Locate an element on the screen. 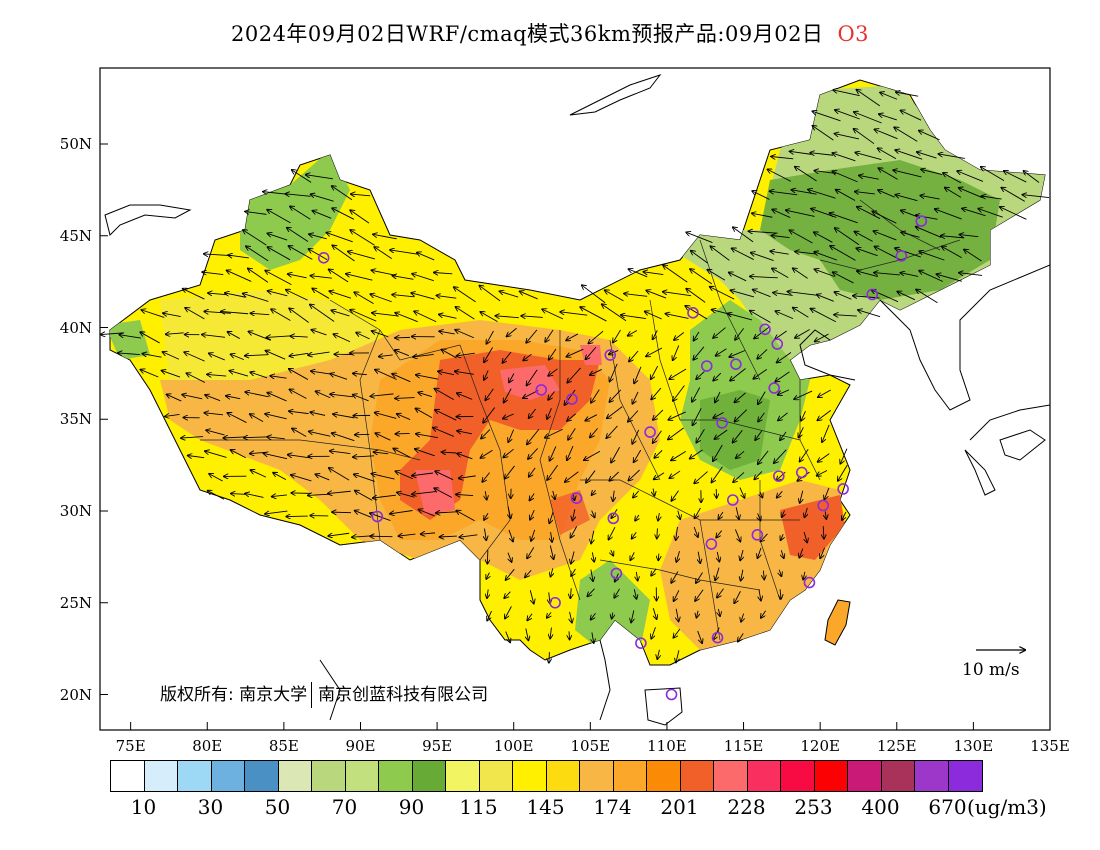  colorbar-tick-label: 145 is located at coordinates (545, 807).